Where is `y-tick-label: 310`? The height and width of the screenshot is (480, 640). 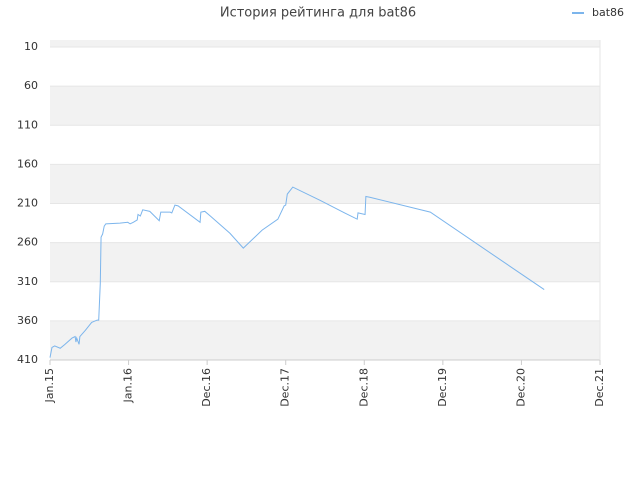 y-tick-label: 310 is located at coordinates (27, 281).